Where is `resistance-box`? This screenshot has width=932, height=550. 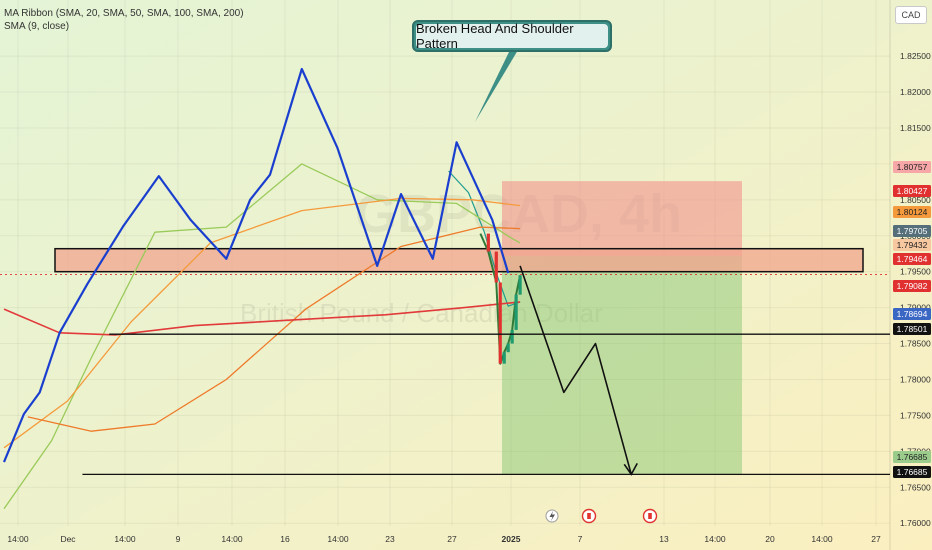 resistance-box is located at coordinates (459, 260).